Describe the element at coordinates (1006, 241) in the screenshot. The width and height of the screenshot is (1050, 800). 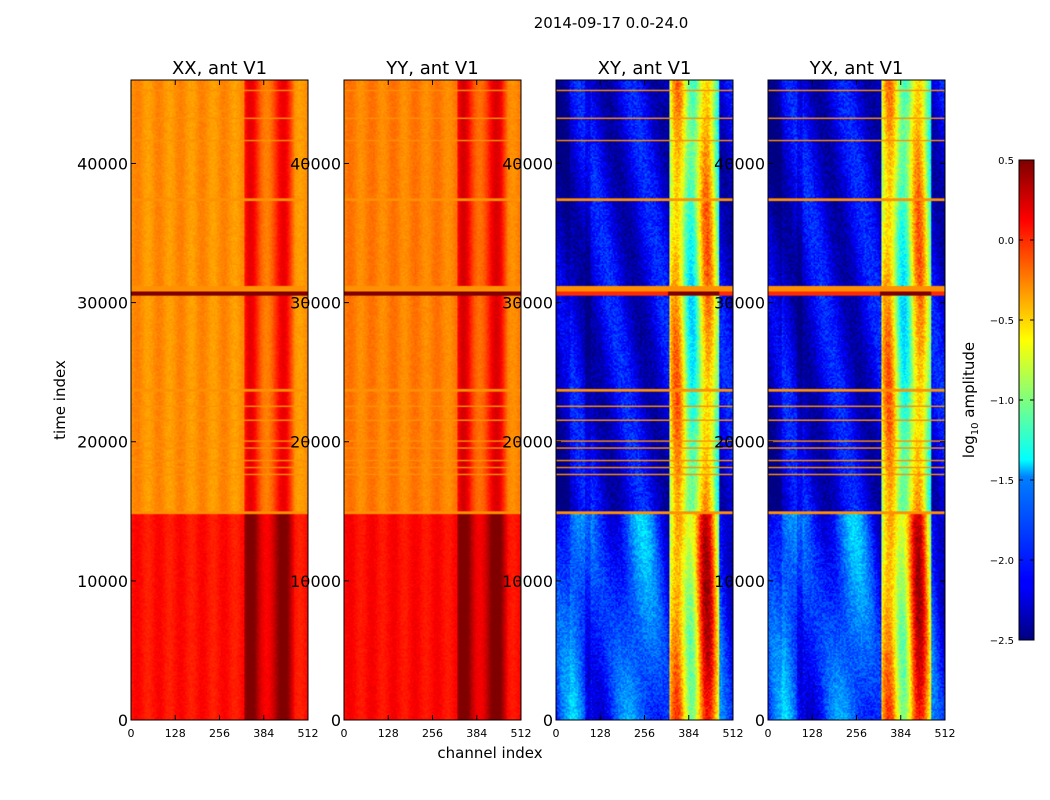
I see `colorbar-tick-label: 0.0` at that location.